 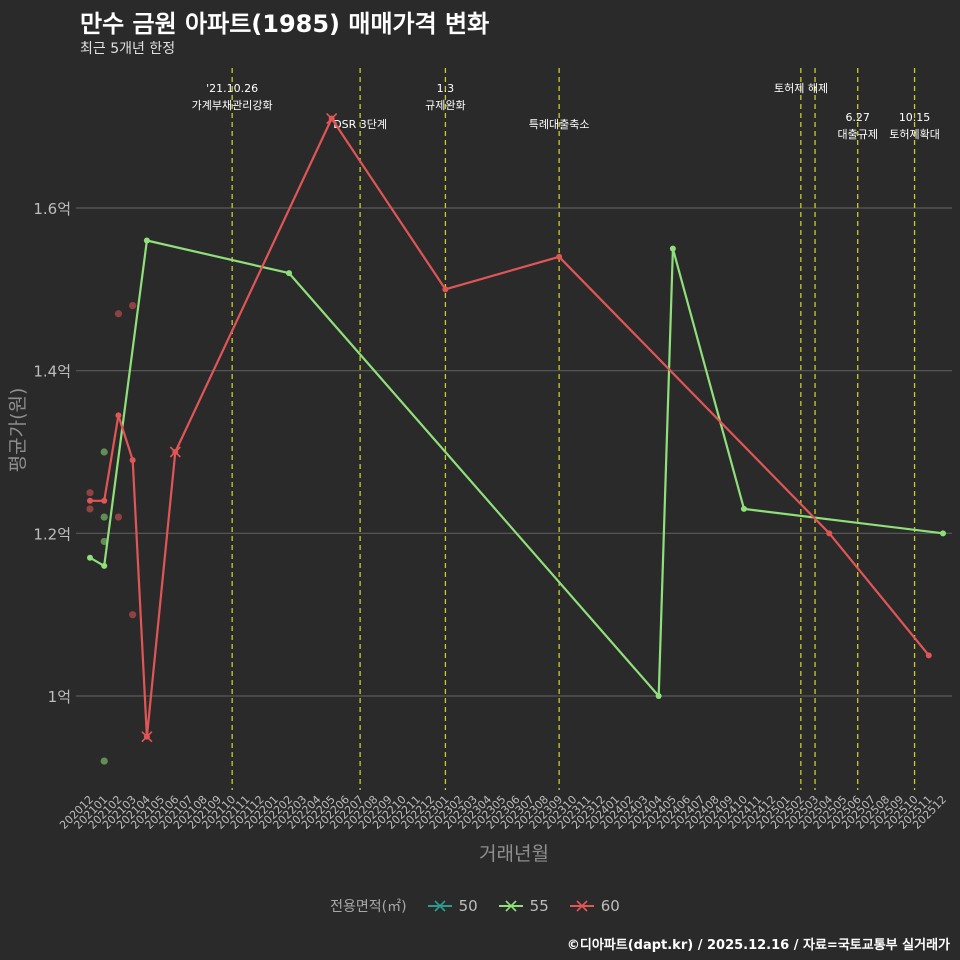 I want to click on y-tick-label: 1억, so click(x=59, y=697).